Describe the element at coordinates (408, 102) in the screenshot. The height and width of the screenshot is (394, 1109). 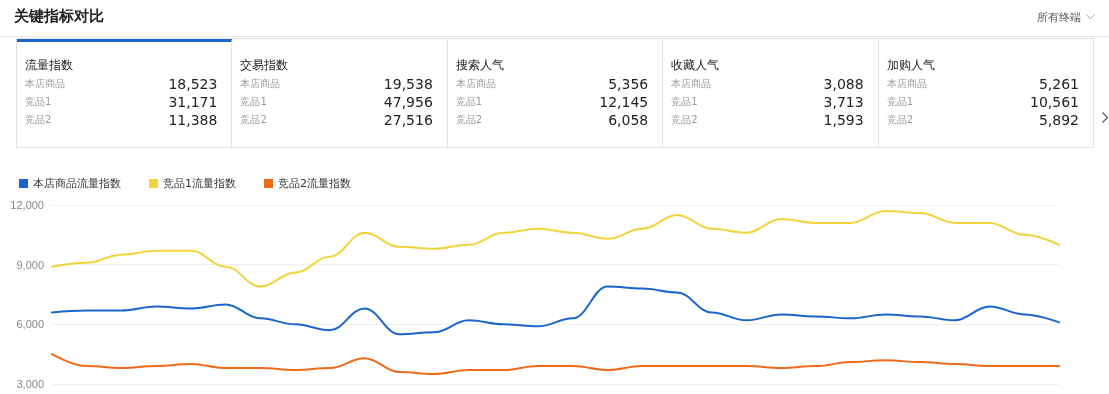
I see `text: 47,956` at that location.